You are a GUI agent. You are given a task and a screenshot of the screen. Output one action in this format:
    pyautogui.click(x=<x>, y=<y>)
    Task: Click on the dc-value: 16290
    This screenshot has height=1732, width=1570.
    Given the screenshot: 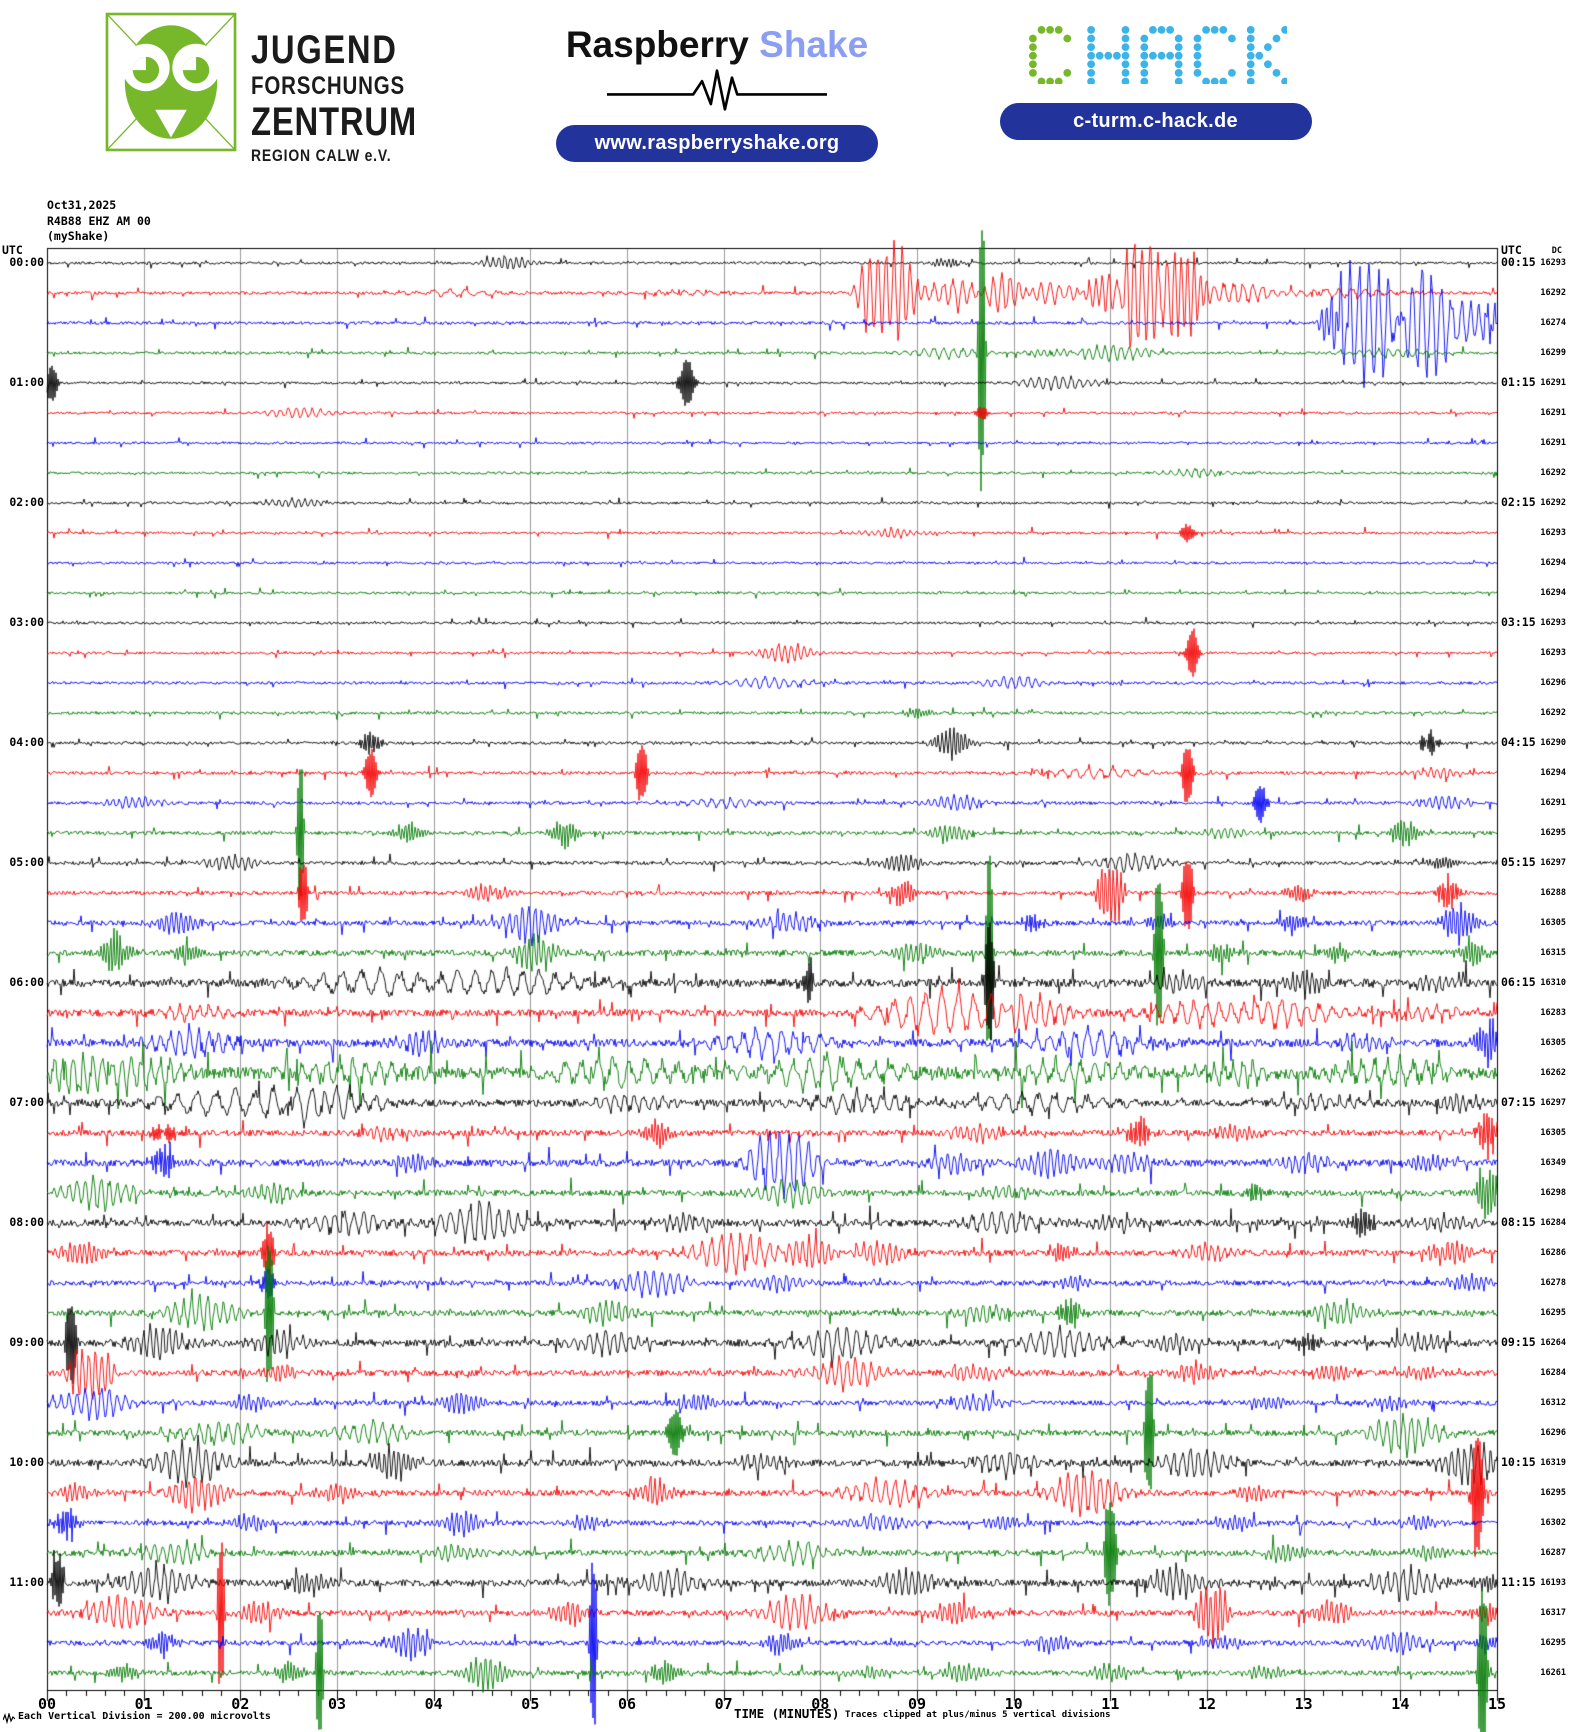 What is the action you would take?
    pyautogui.click(x=1553, y=743)
    